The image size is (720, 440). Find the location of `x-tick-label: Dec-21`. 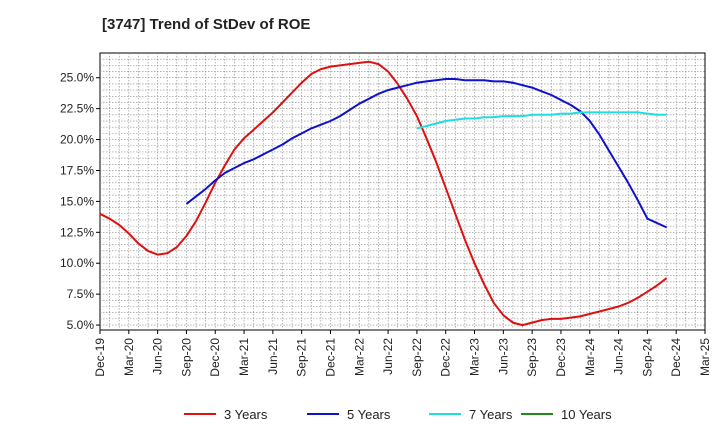

x-tick-label: Dec-21 is located at coordinates (330, 357).